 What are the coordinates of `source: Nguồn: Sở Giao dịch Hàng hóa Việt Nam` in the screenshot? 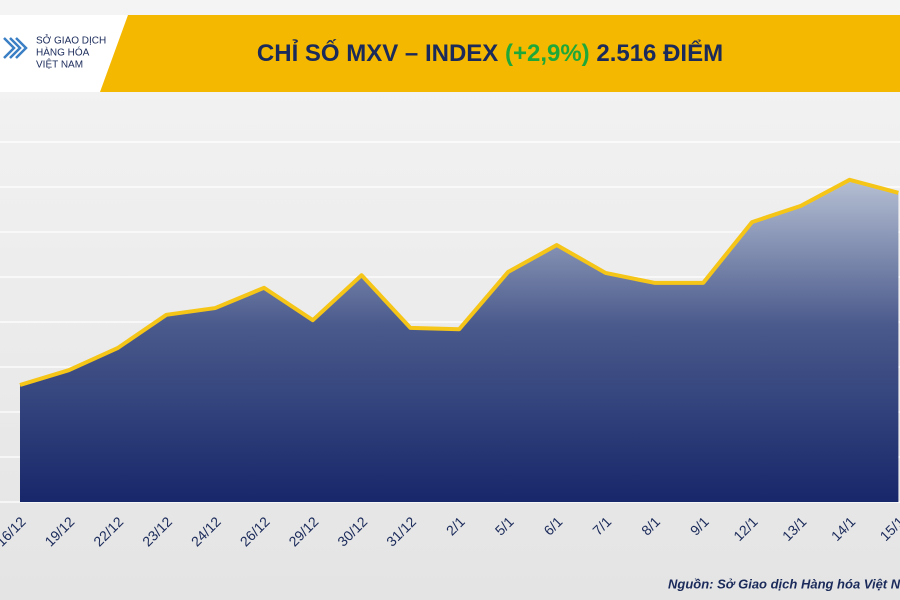 It's located at (784, 583).